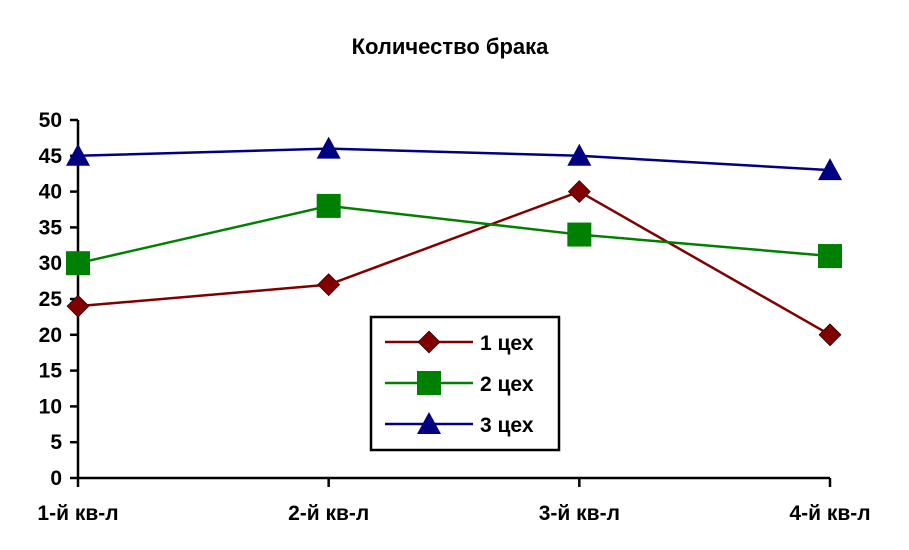 This screenshot has width=909, height=550. Describe the element at coordinates (56, 442) in the screenshot. I see `y-tick-label: 5` at that location.